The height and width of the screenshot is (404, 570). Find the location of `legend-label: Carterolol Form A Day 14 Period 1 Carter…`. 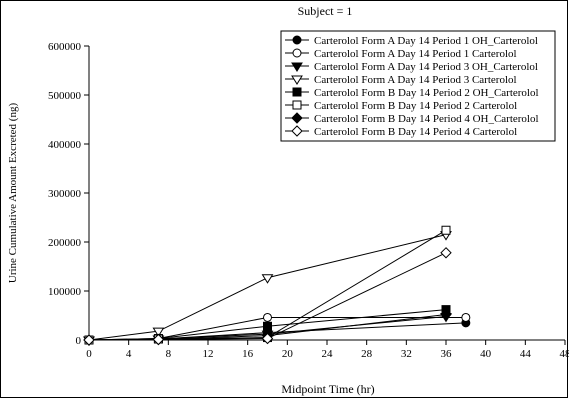

legend-label: Carterolol Form A Day 14 Period 1 Carter… is located at coordinates (415, 54).